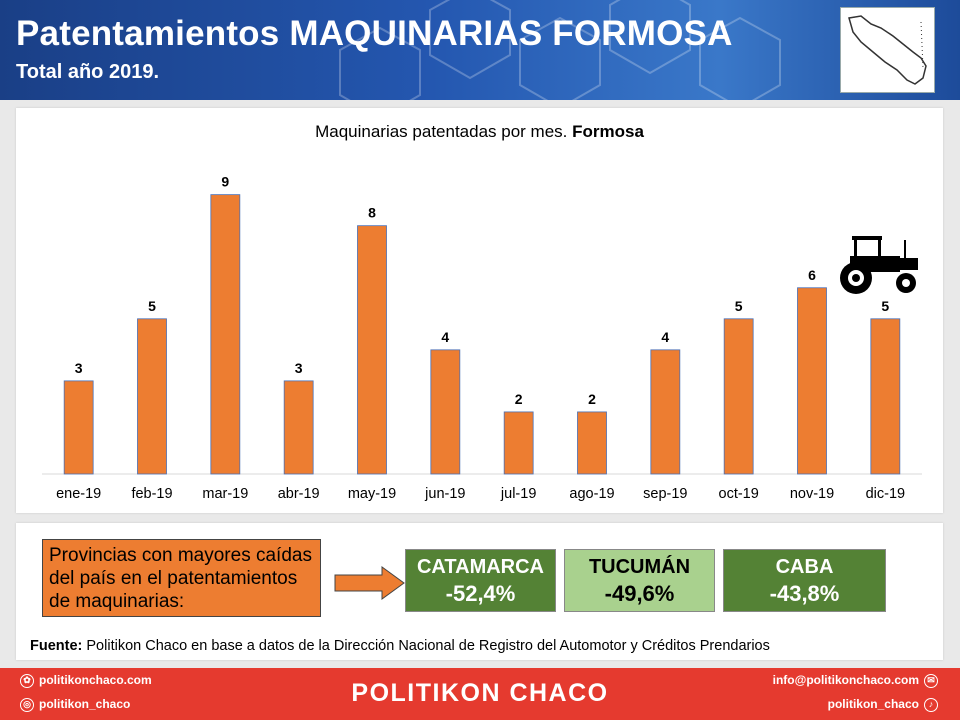 This screenshot has height=720, width=960. What do you see at coordinates (812, 494) in the screenshot?
I see `x-tick-nov-19: nov-19` at bounding box center [812, 494].